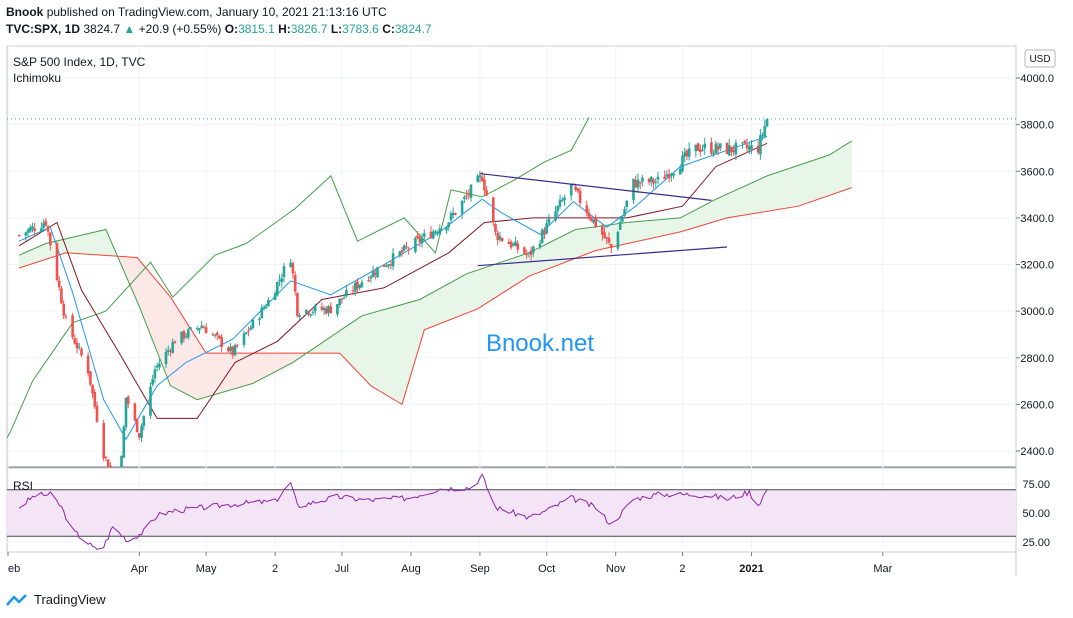 The width and height of the screenshot is (1073, 618). Describe the element at coordinates (388, 29) in the screenshot. I see `close-label: C:` at that location.